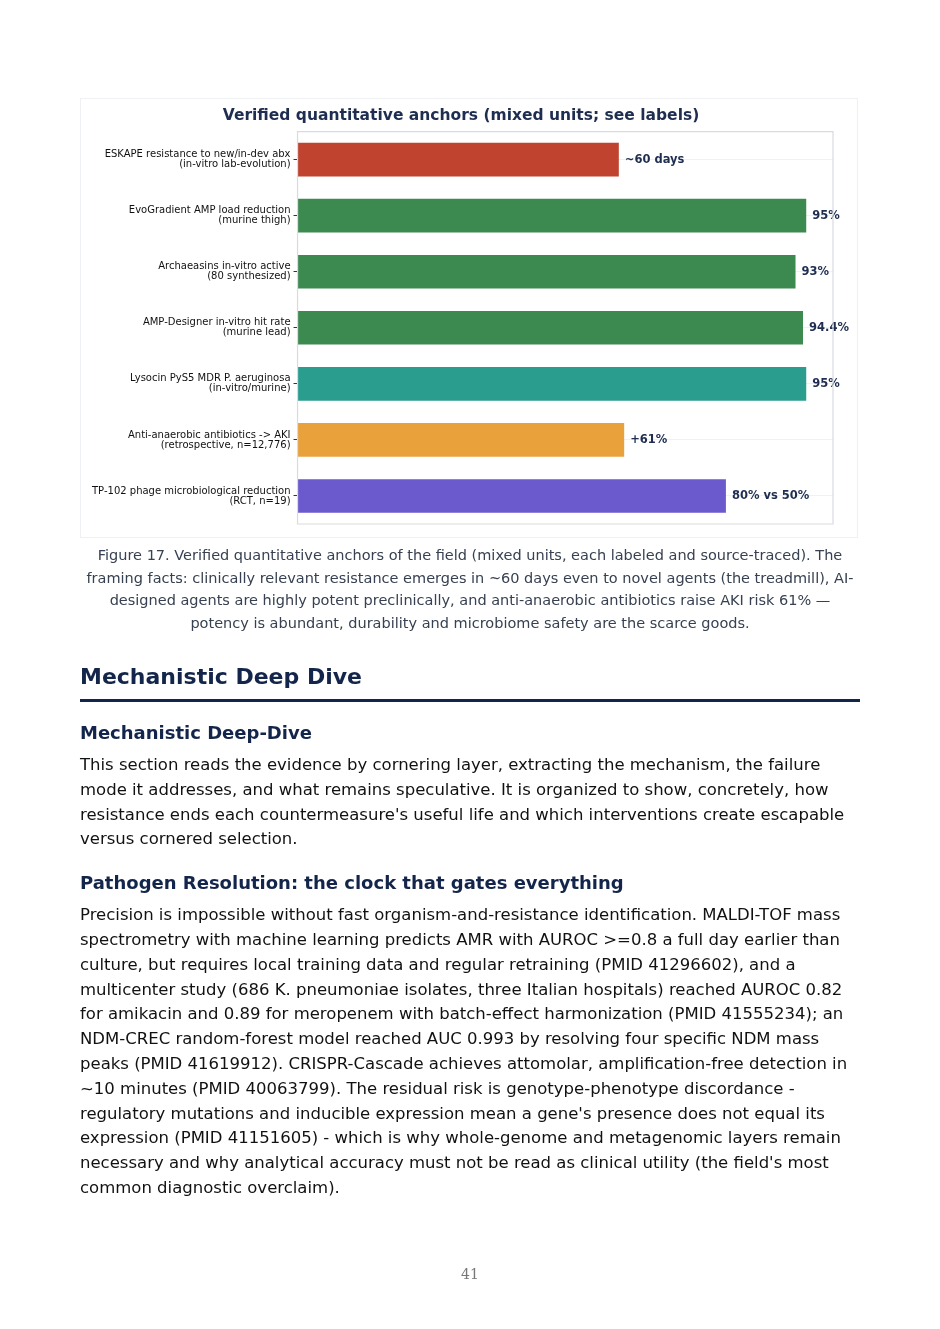 The width and height of the screenshot is (940, 1329). Describe the element at coordinates (470, 683) in the screenshot. I see `text: Mechanistic Deep Dive` at that location.